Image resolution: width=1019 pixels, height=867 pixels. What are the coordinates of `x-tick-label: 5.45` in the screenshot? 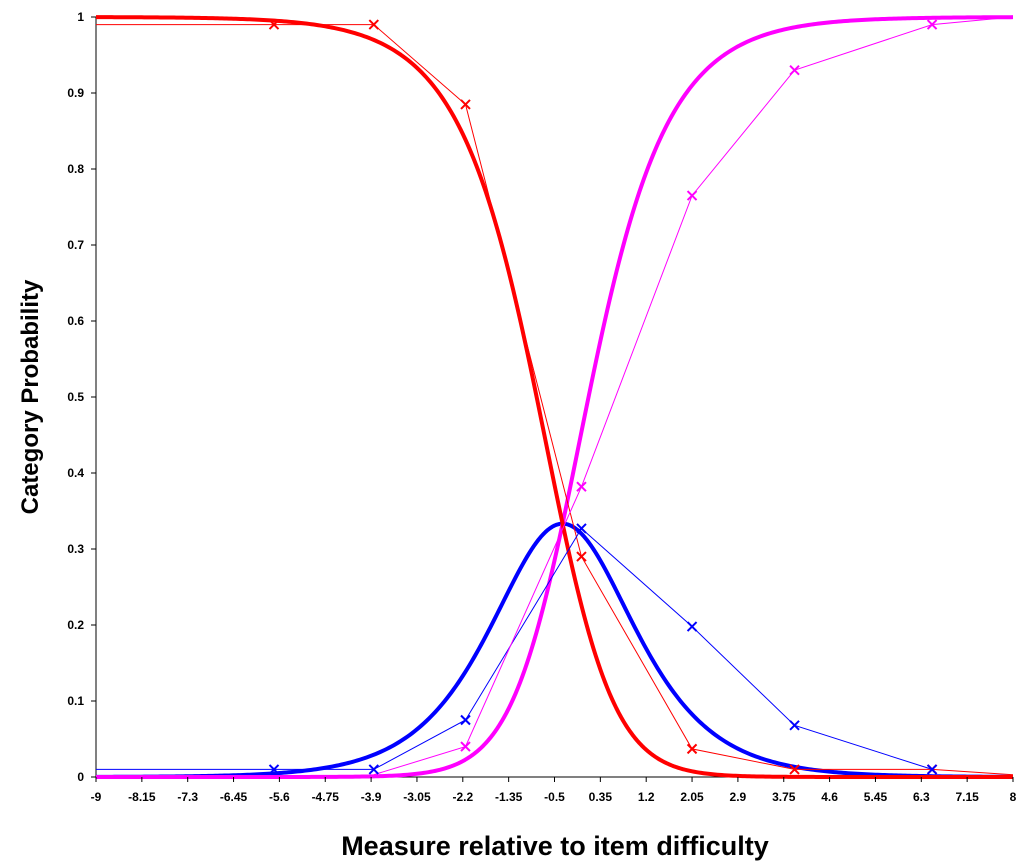 It's located at (876, 797).